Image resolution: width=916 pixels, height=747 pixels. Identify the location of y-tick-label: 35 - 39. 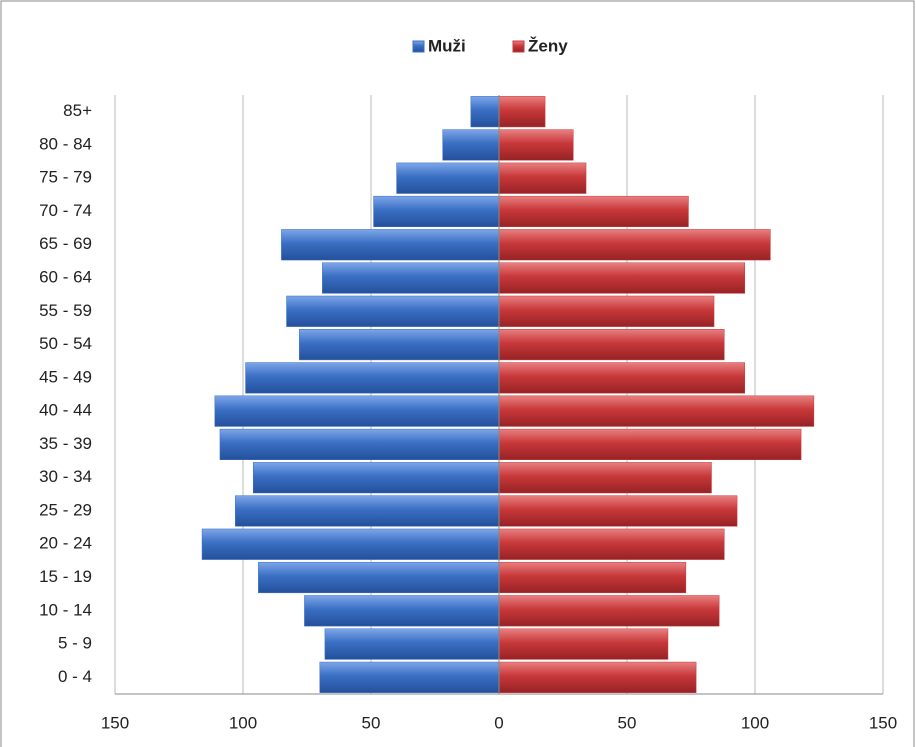
(65, 443).